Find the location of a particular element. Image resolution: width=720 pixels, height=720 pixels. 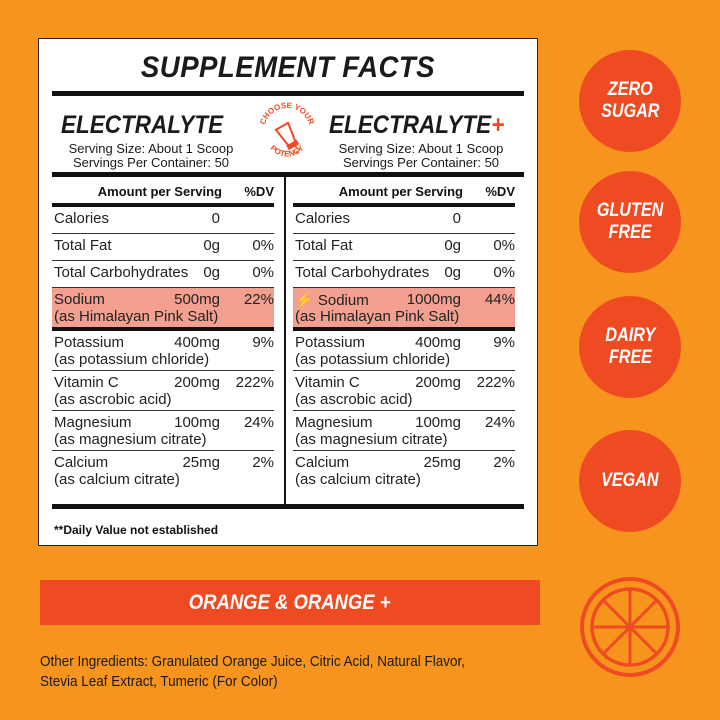

svg-text: CHOOSE YOUR is located at coordinates (287, 113).